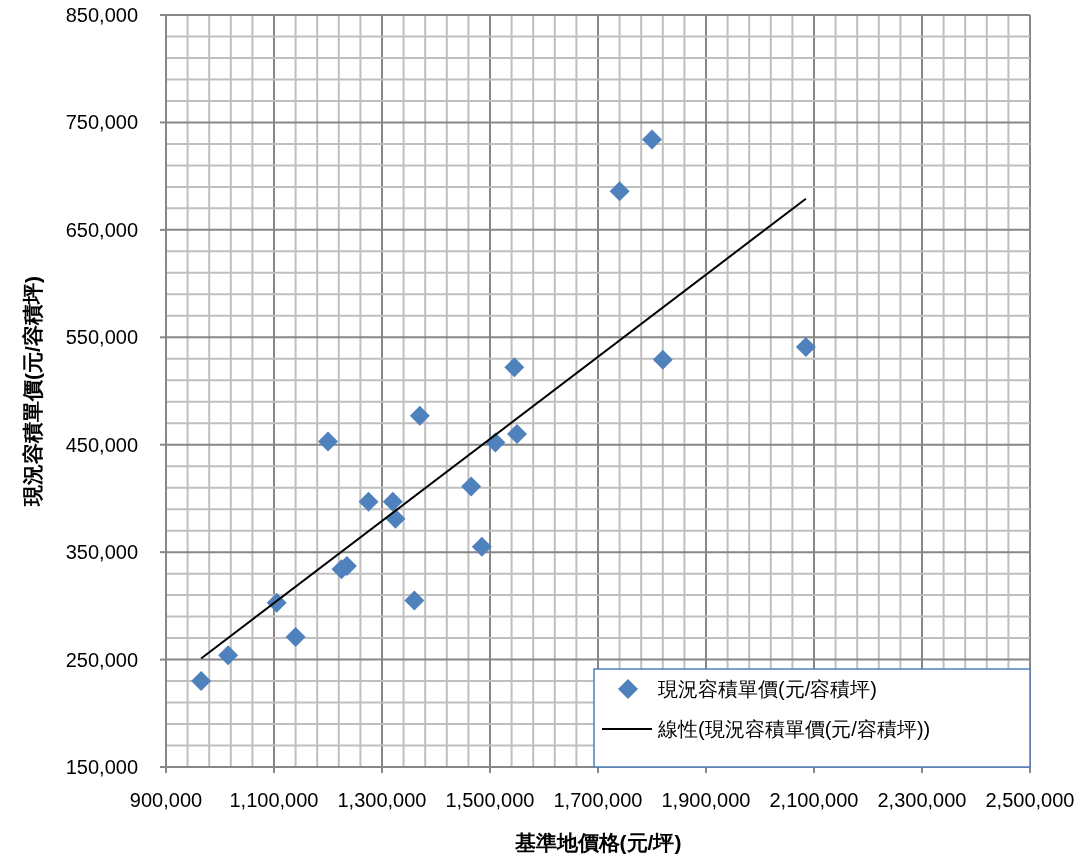 The width and height of the screenshot is (1089, 858). I want to click on x-tick-label: 2,300,000, so click(922, 800).